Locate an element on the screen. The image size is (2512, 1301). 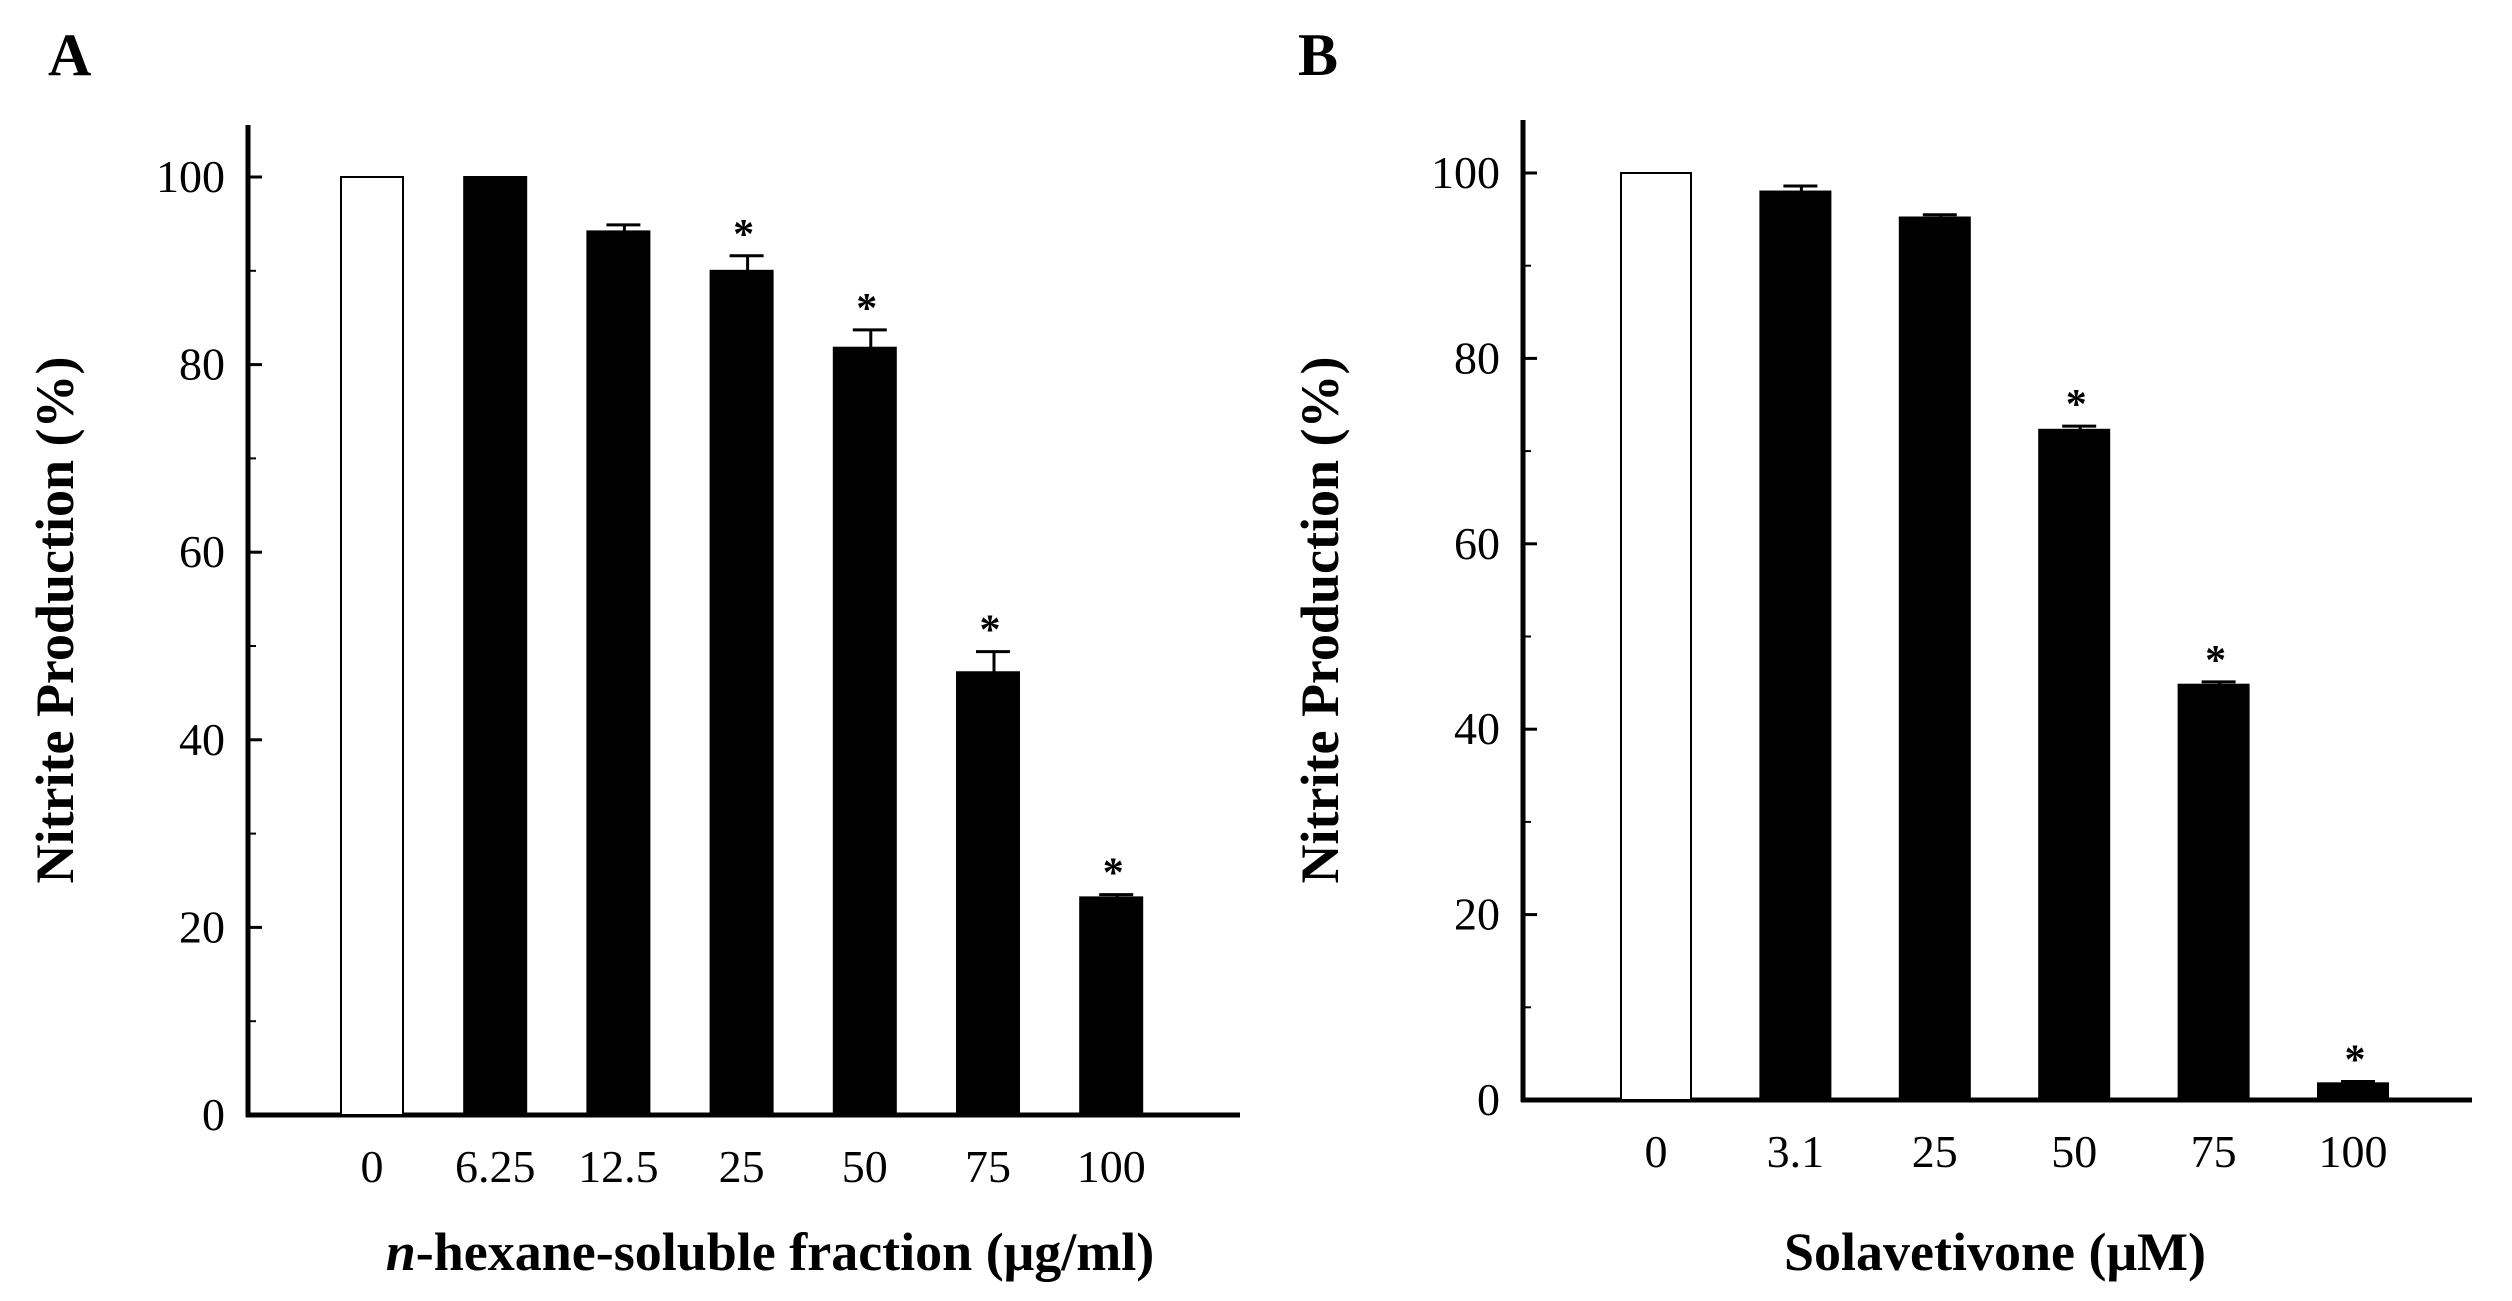
panel-b-x-axis-title: Solavetivone (μM) is located at coordinates (1995, 1252).